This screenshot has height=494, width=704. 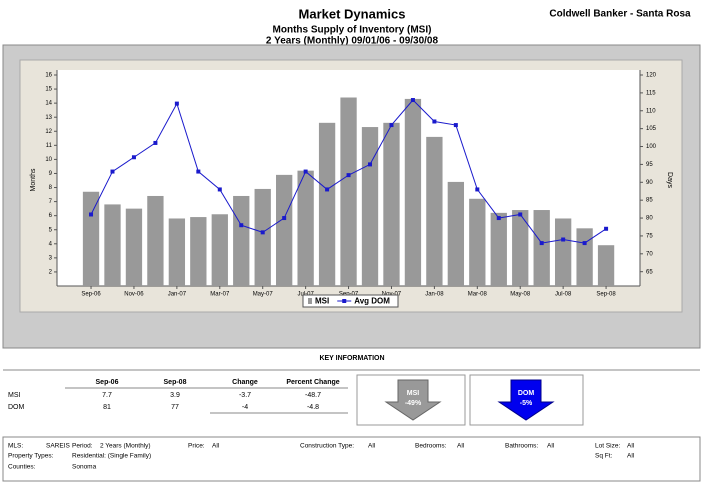 What do you see at coordinates (220, 295) in the screenshot?
I see `x-tick-label: Mar-07` at bounding box center [220, 295].